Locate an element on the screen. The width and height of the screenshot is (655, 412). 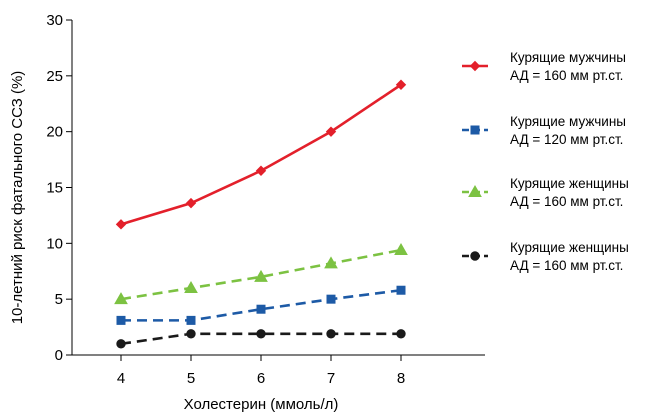
y-tick-label: 20 is located at coordinates (54, 132).